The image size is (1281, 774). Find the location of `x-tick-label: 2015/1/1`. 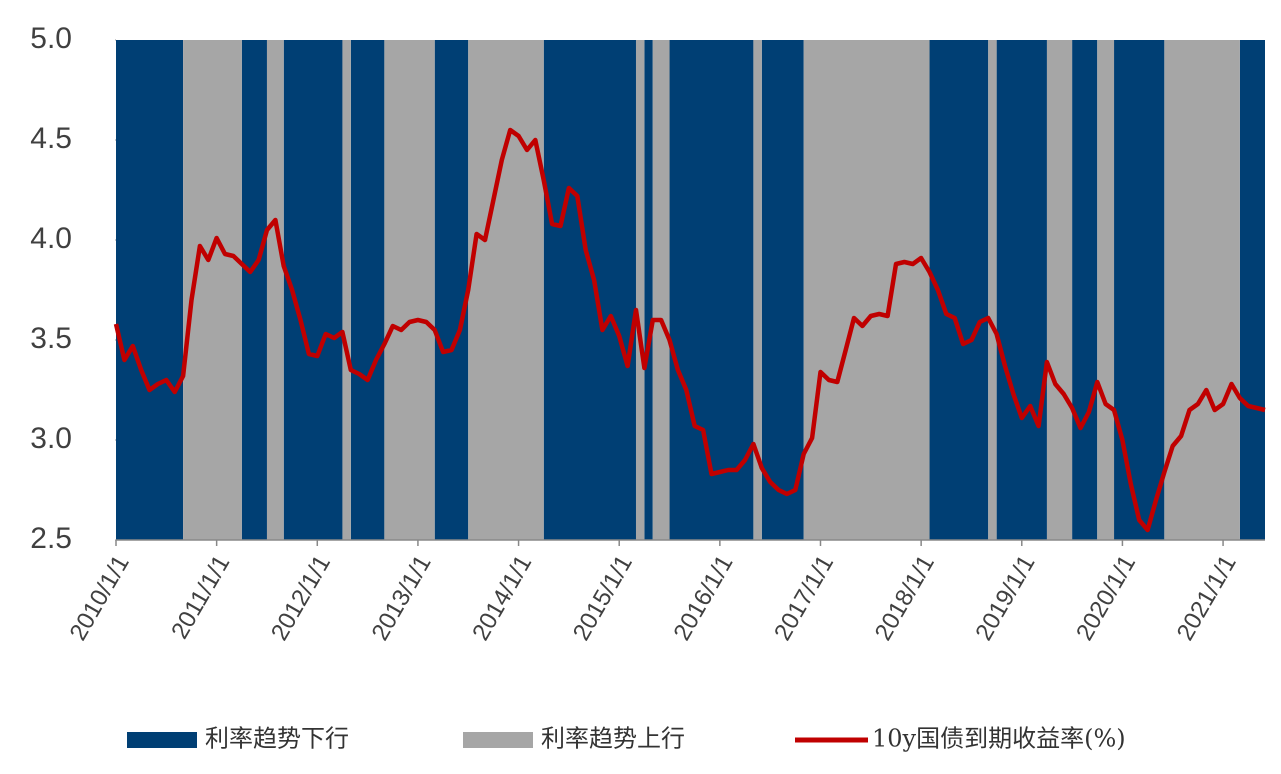

x-tick-label: 2015/1/1 is located at coordinates (603, 598).